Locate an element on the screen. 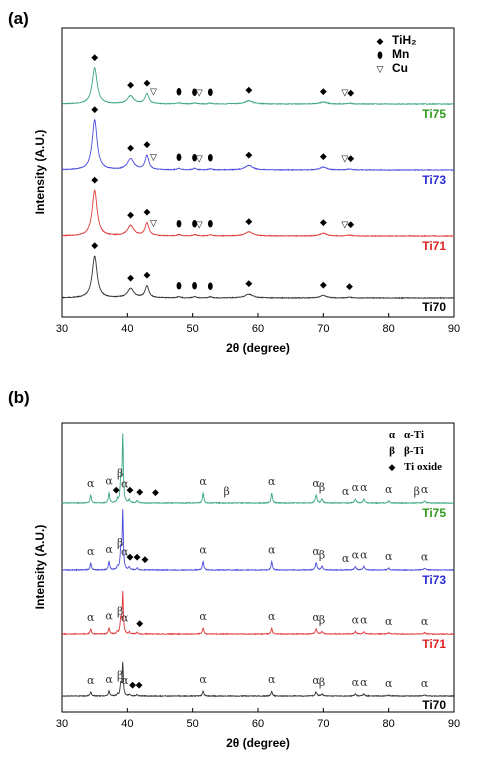 Image resolution: width=482 pixels, height=767 pixels. x-tick-label: 90 is located at coordinates (454, 724).